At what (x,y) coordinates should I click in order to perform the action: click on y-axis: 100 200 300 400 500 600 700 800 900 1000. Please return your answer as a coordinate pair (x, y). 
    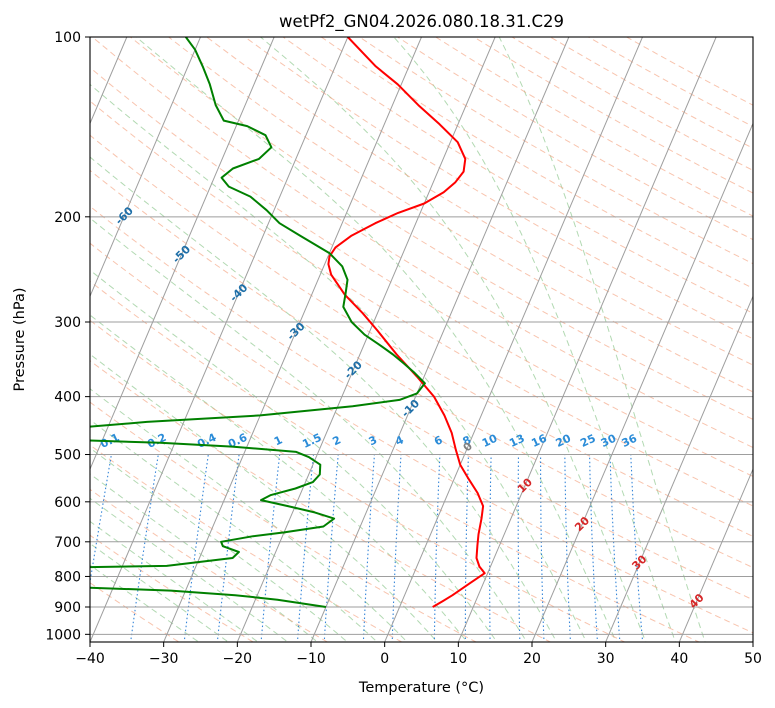
    Looking at the image, I should click on (67, 336).